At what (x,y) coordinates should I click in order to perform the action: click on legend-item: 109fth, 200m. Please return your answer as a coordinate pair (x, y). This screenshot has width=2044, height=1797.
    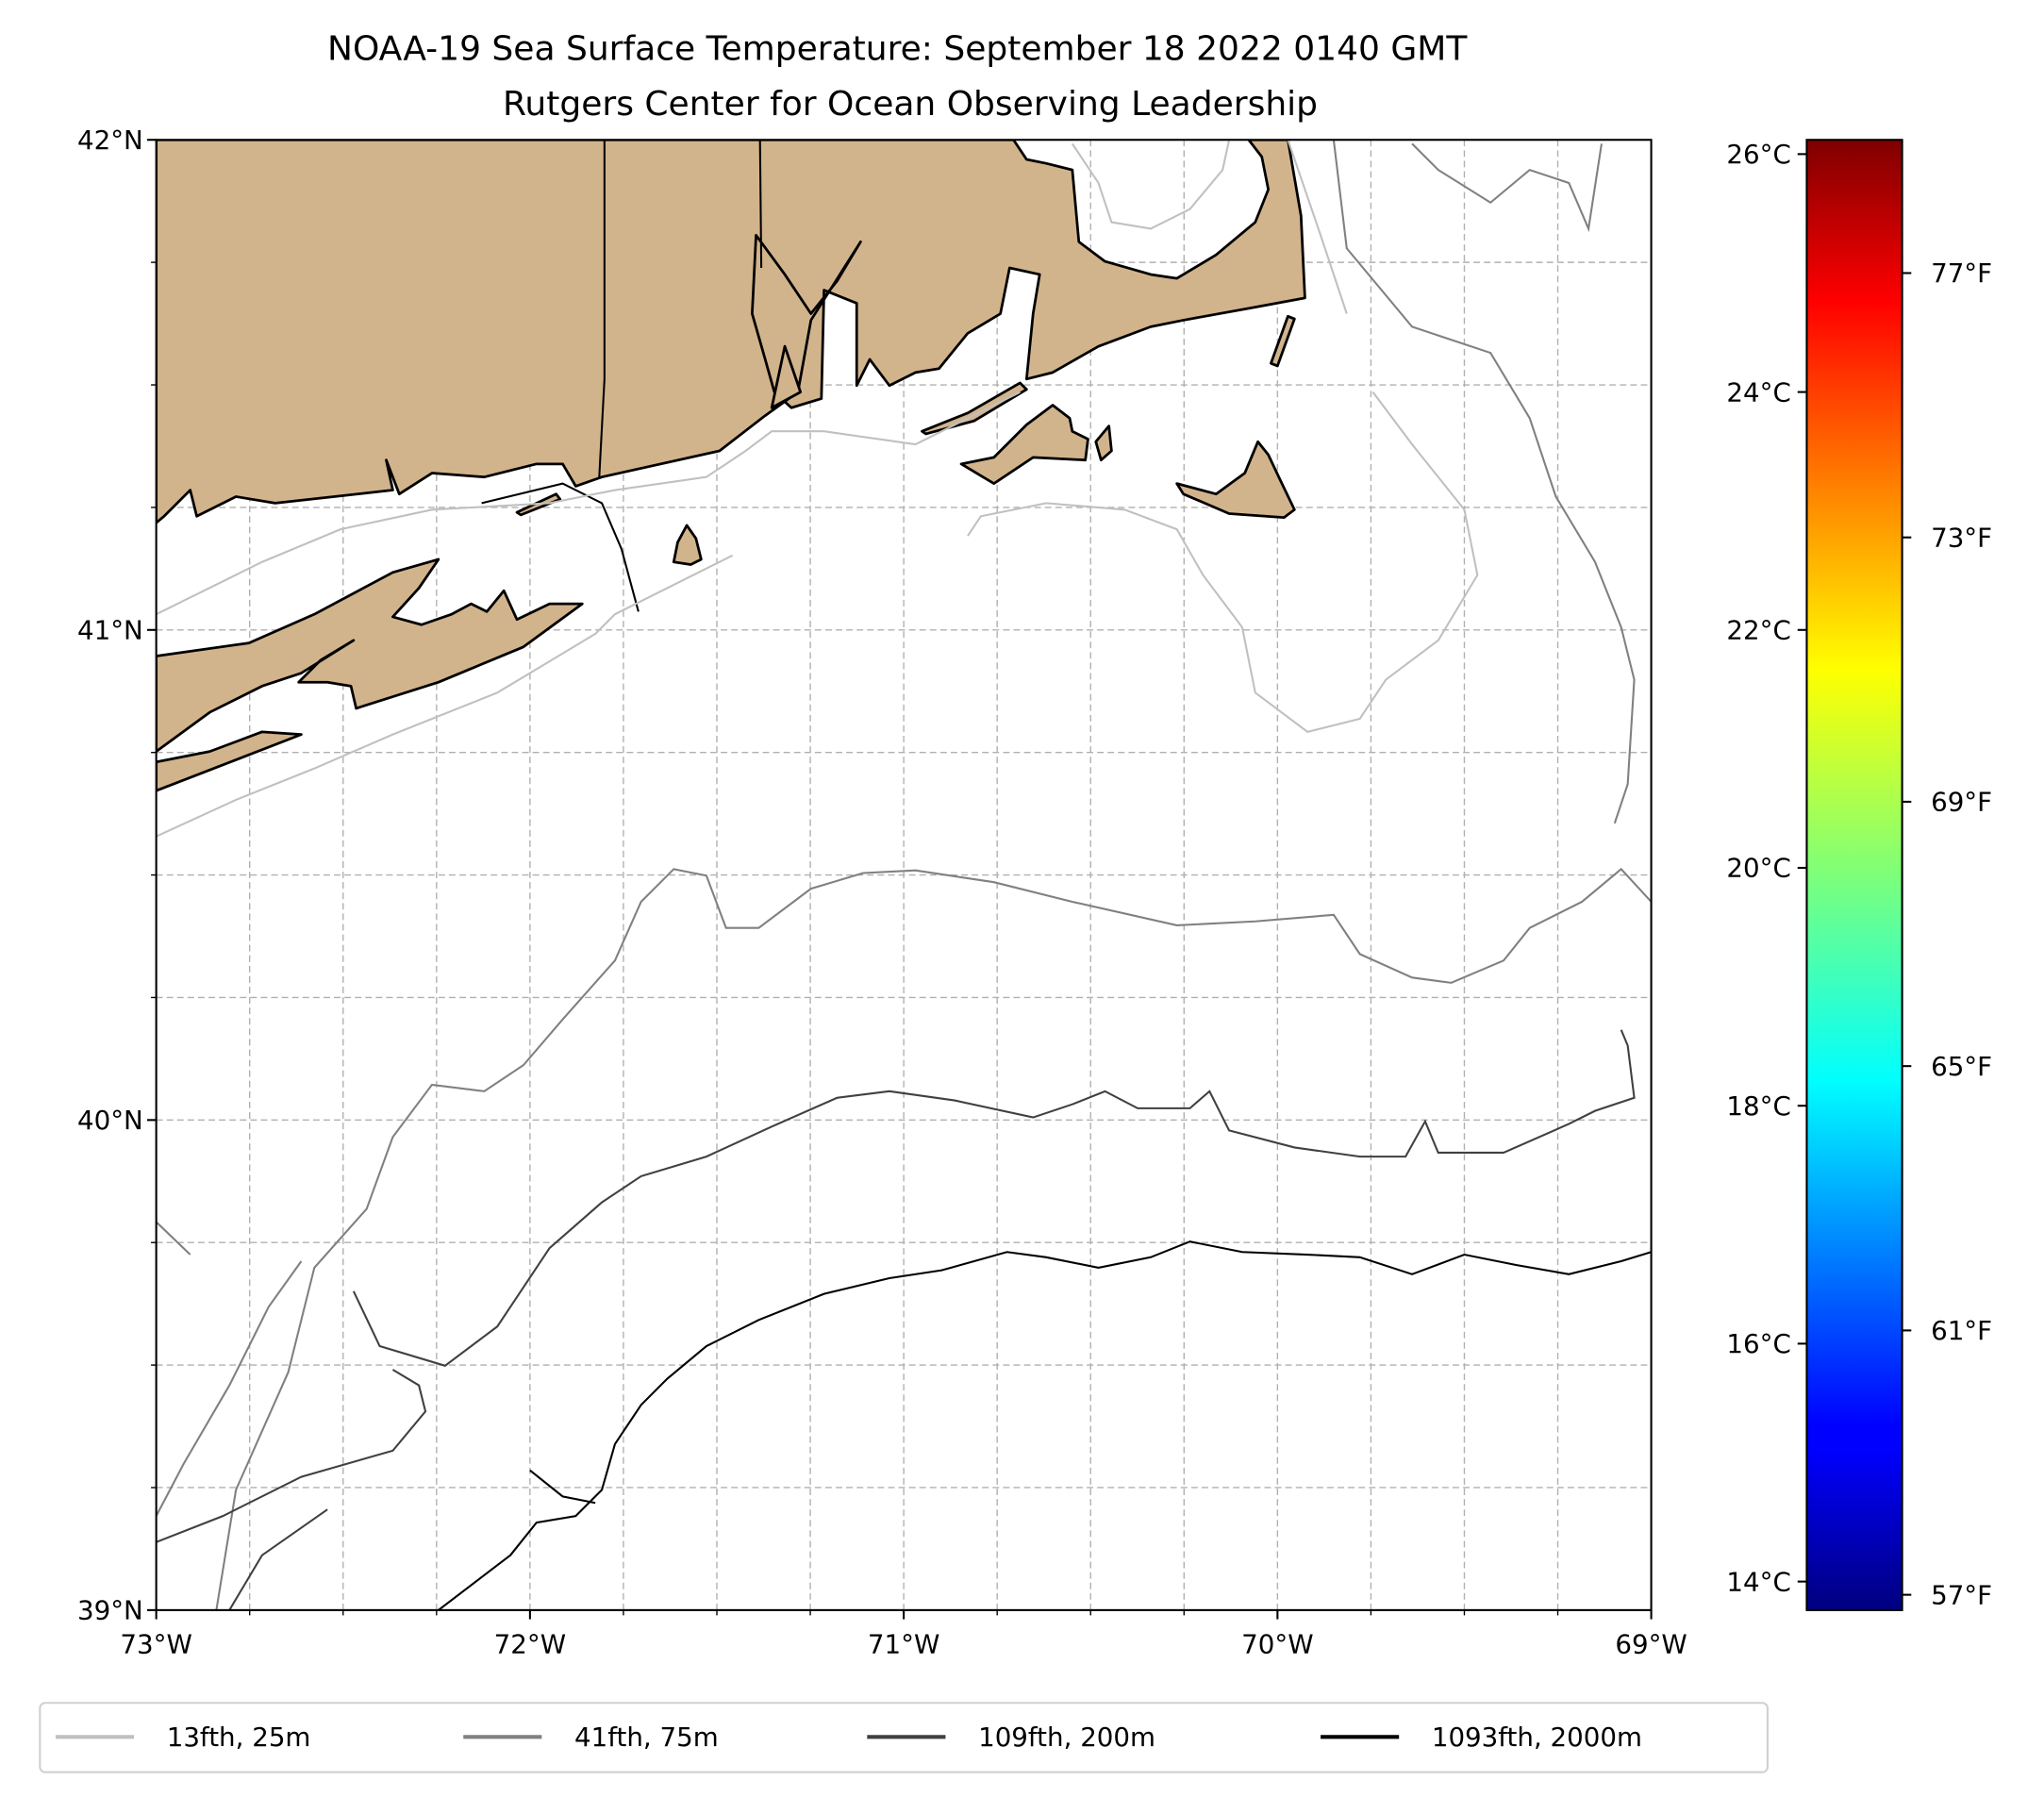
    Looking at the image, I should click on (1011, 1737).